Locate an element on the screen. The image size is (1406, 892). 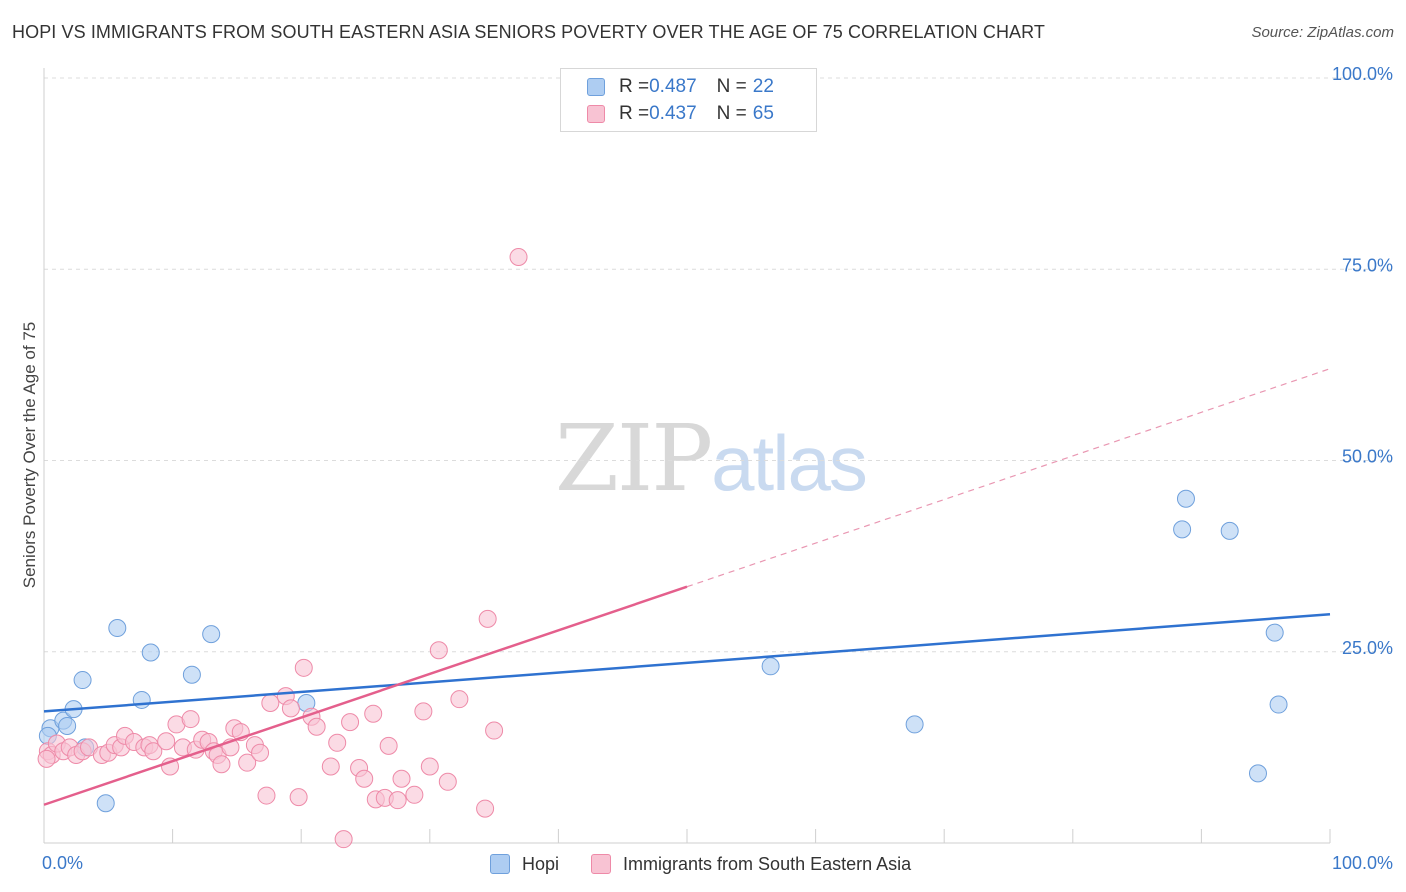
watermark: ZIPatlas is located at coordinates (711, 458).